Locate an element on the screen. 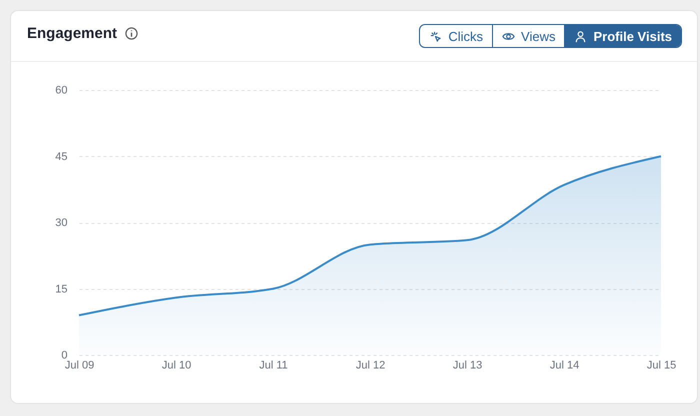 The height and width of the screenshot is (416, 700). x-tick-label: Jul 13 is located at coordinates (467, 366).